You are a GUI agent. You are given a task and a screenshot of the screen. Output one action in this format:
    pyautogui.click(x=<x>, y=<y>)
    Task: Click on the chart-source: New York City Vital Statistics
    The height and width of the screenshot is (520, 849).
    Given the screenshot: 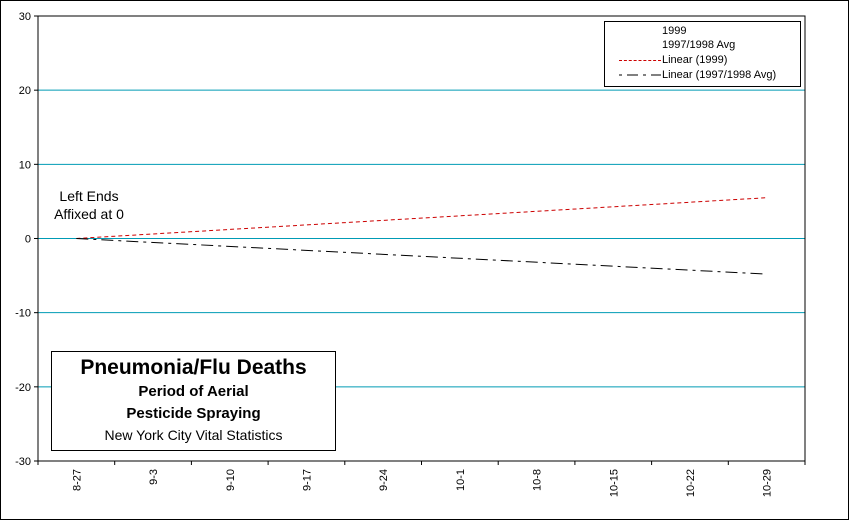 What is the action you would take?
    pyautogui.click(x=193, y=435)
    